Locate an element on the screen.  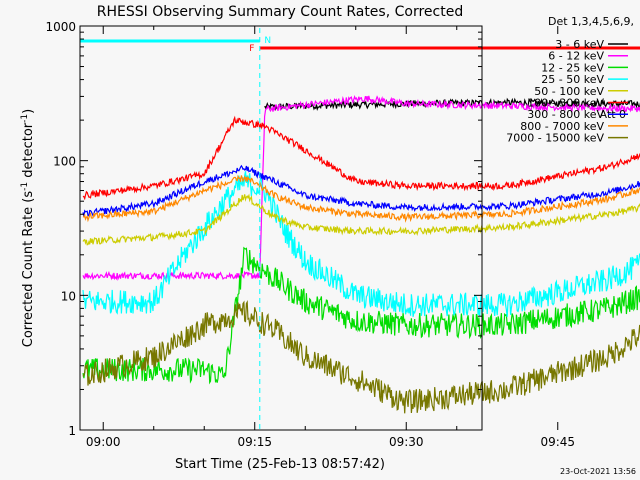
y-label-sup-2: -1 is located at coordinates (25, 118).